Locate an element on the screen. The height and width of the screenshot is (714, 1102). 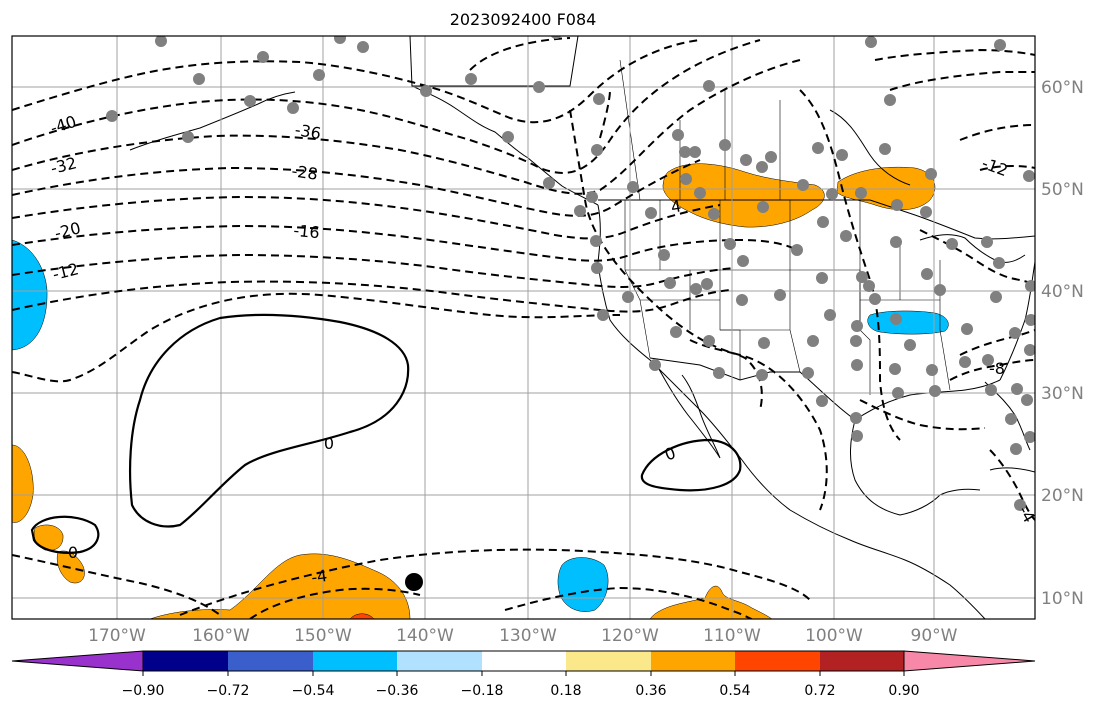
latitude-labels: 60°N 50°N 40°N 30°N 20°N 10°N is located at coordinates (1062, 343).